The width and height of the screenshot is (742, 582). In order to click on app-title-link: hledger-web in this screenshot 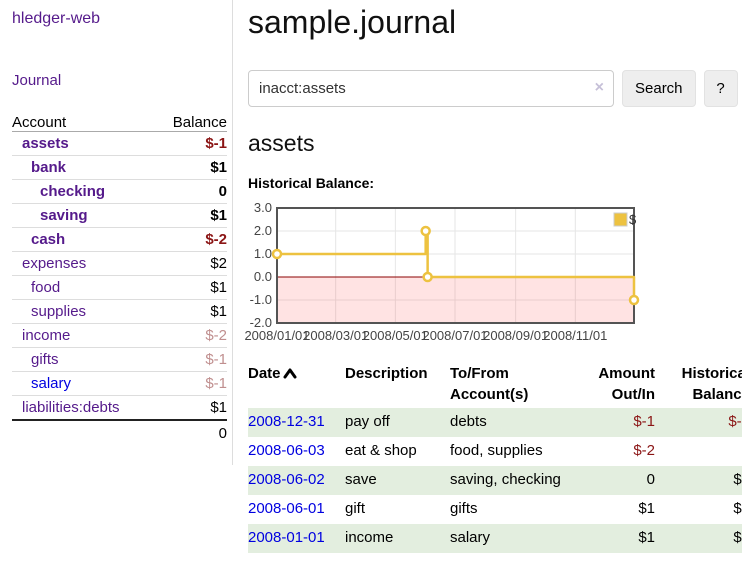, I will do `click(56, 18)`.